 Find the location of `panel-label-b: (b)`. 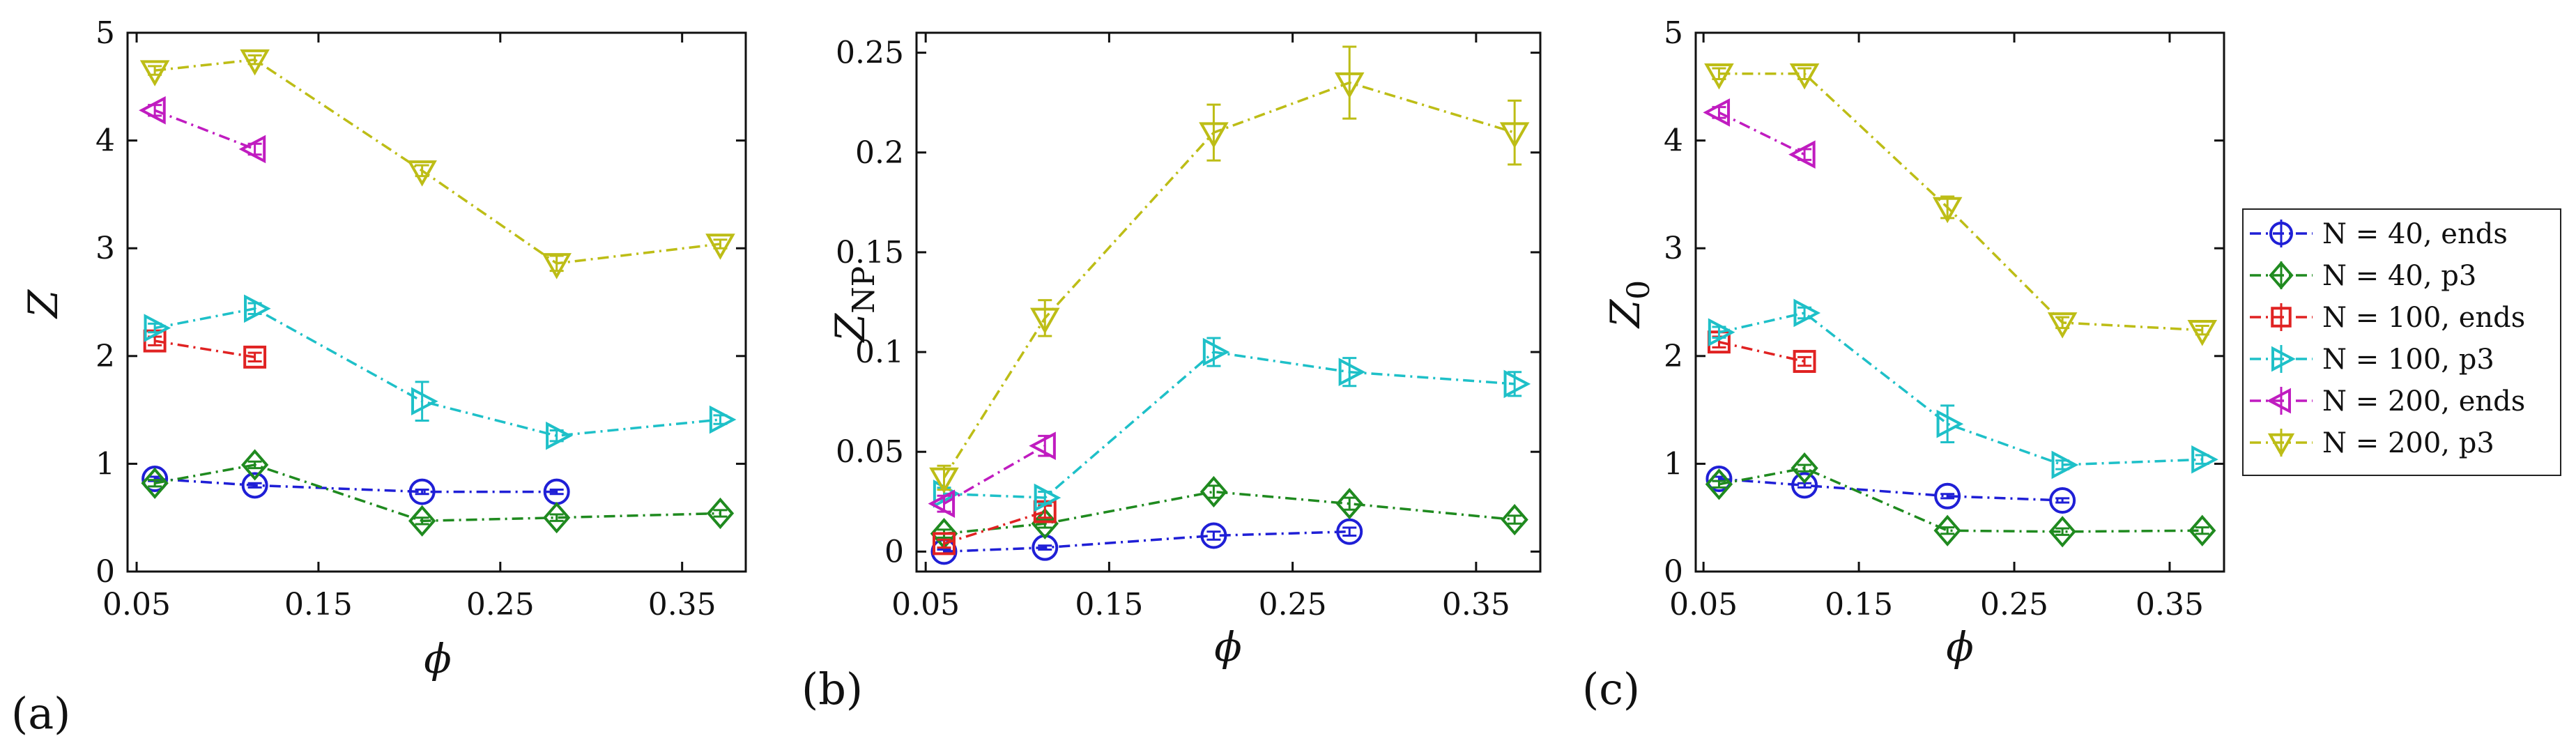

panel-label-b: (b) is located at coordinates (832, 689).